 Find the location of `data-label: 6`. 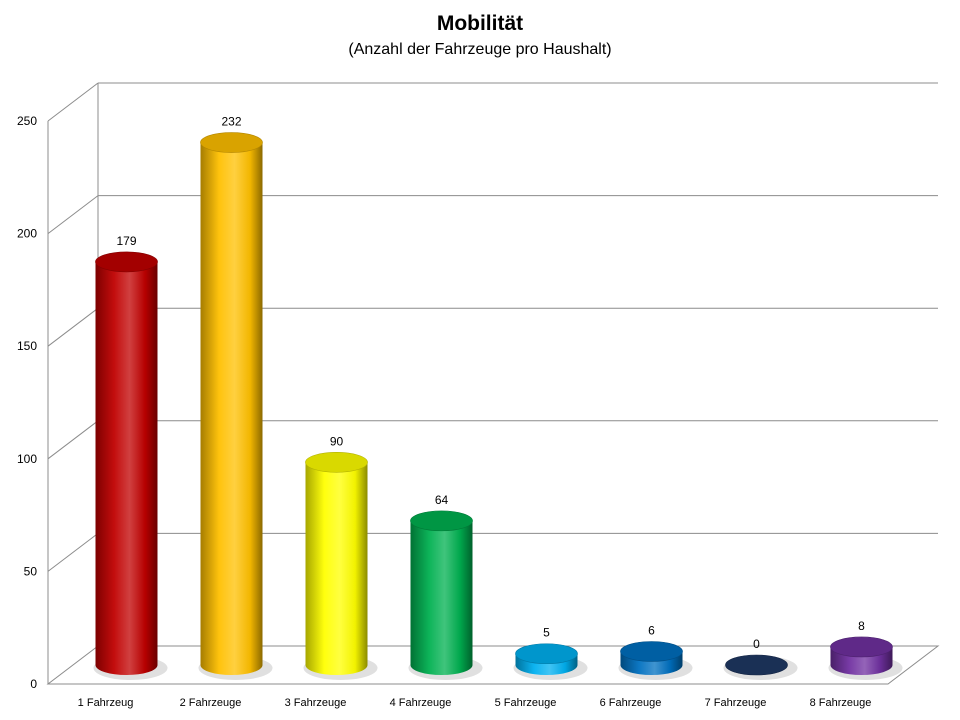

data-label: 6 is located at coordinates (651, 630).